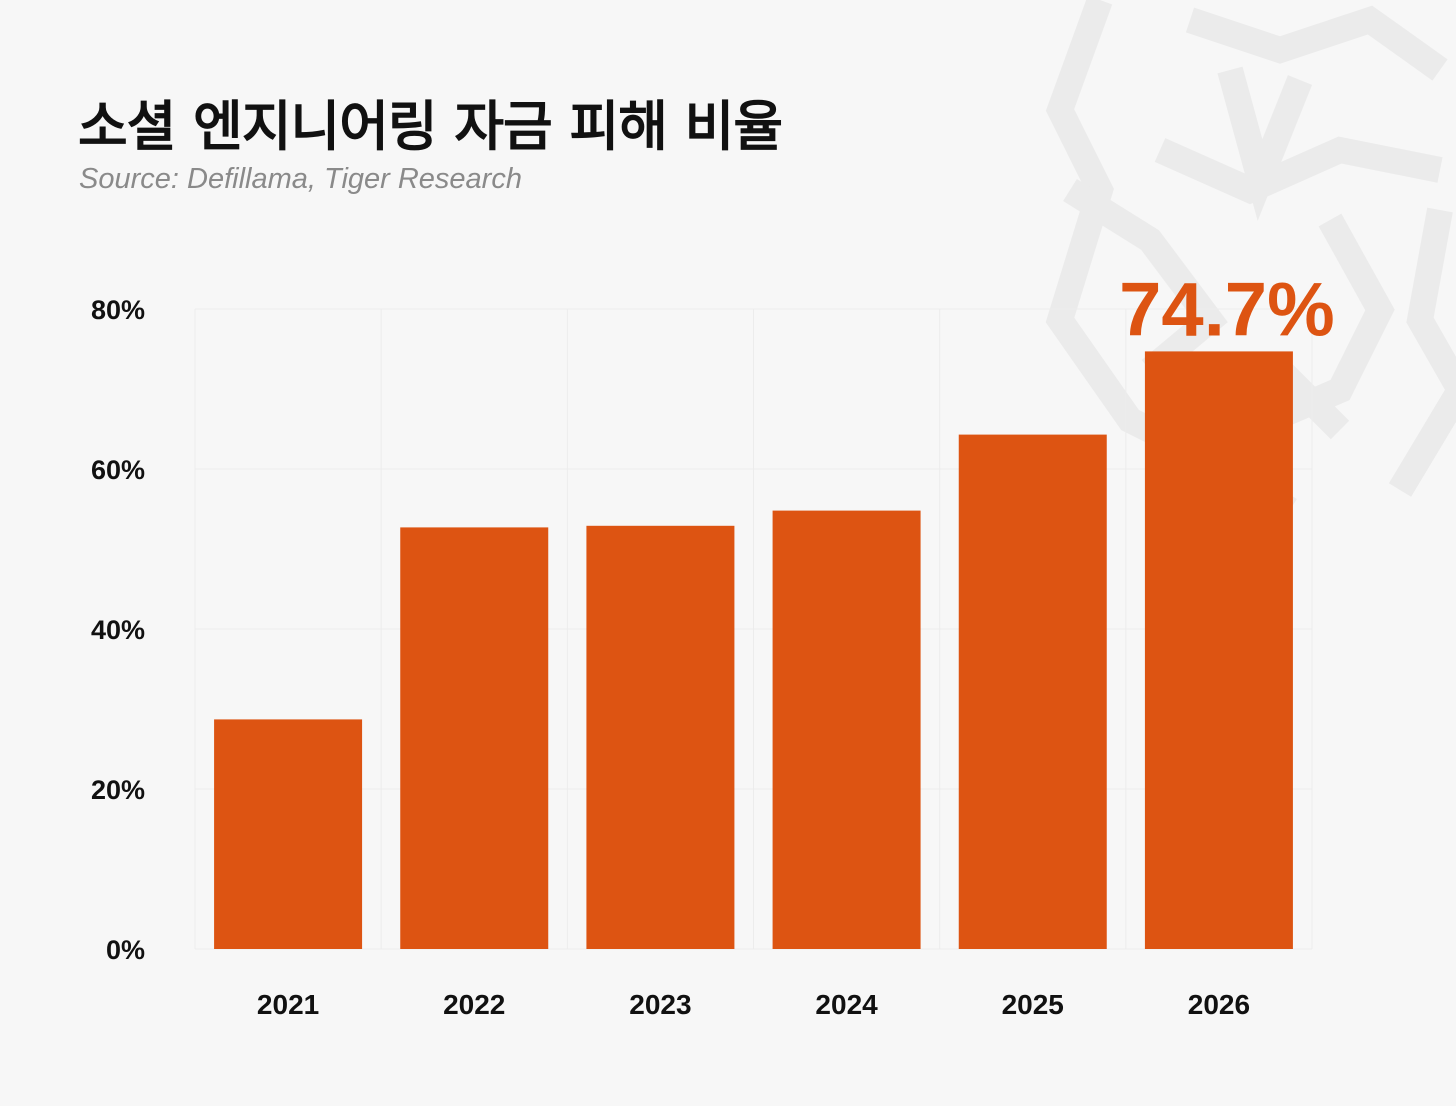 Image resolution: width=1456 pixels, height=1106 pixels. I want to click on y-axis-tick-labels: 0% 20% 40% 60% 80%, so click(118, 630).